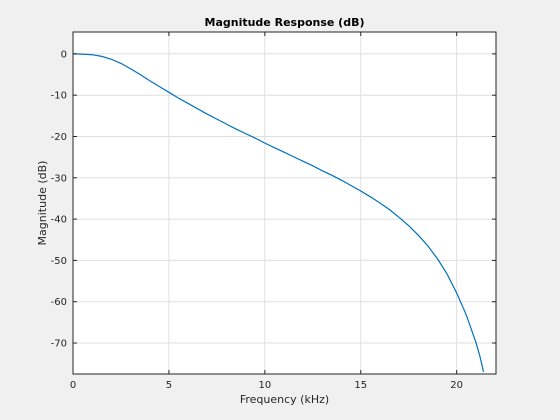 Image resolution: width=560 pixels, height=420 pixels. Describe the element at coordinates (59, 137) in the screenshot. I see `y-tick-label: -20` at that location.